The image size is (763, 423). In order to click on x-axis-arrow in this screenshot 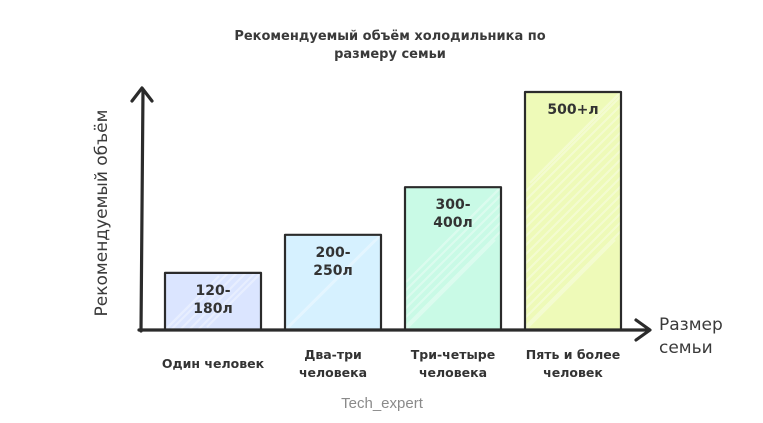, I will do `click(643, 330)`.